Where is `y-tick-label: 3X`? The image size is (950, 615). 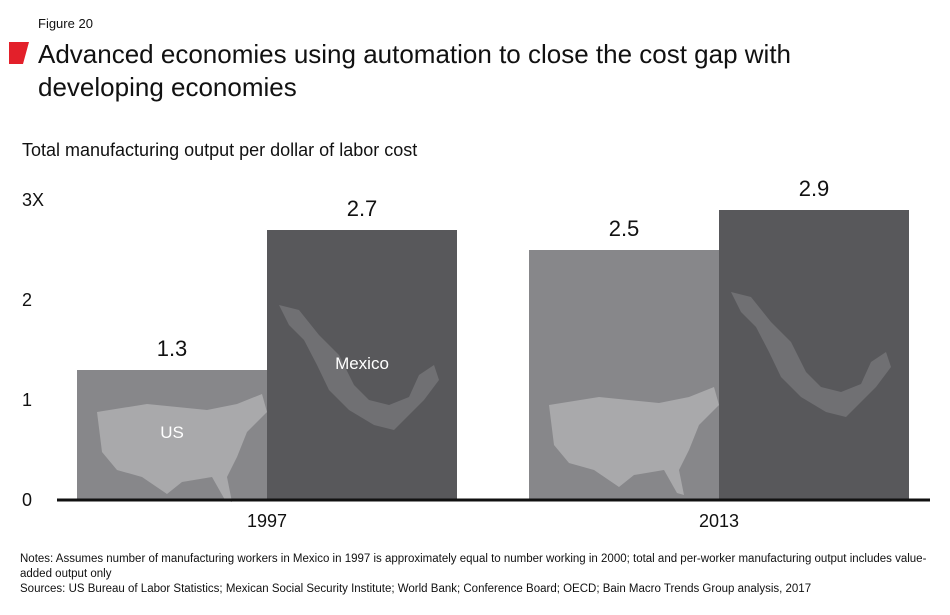 y-tick-label: 3X is located at coordinates (33, 200).